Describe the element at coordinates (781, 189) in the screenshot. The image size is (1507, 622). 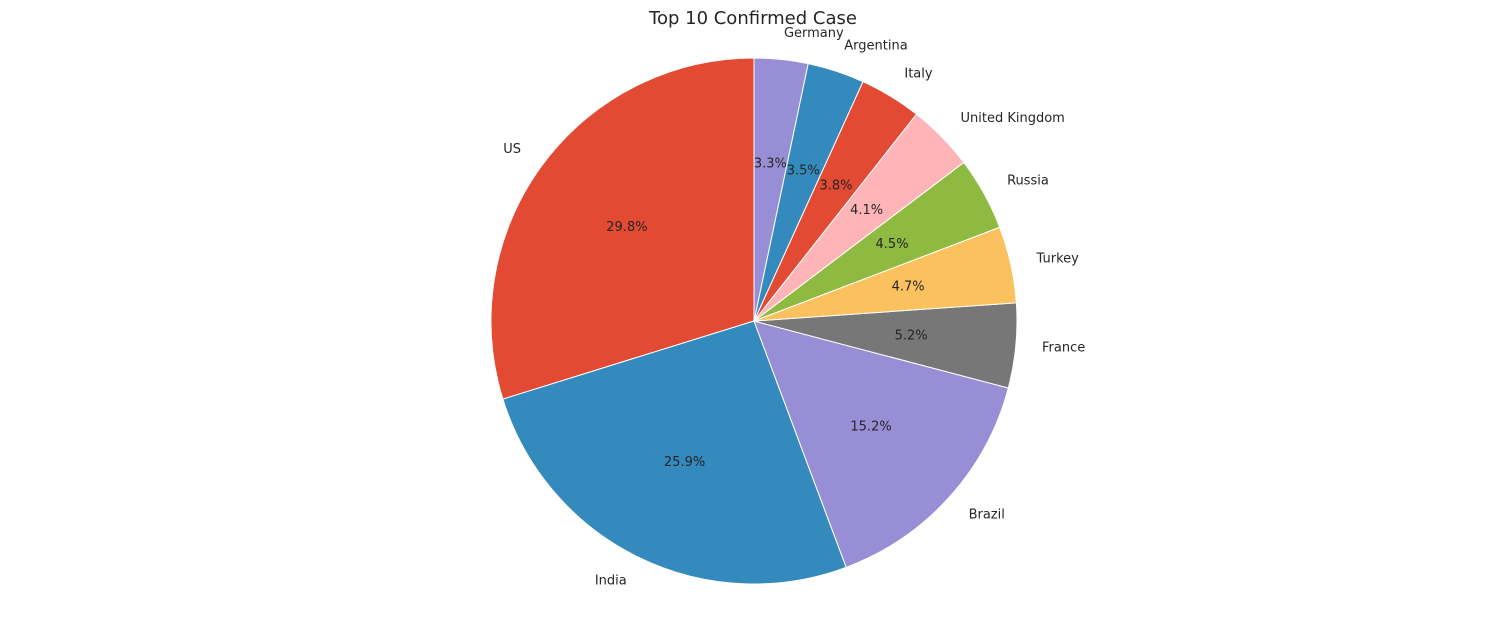
I see `pie-slice-germany` at that location.